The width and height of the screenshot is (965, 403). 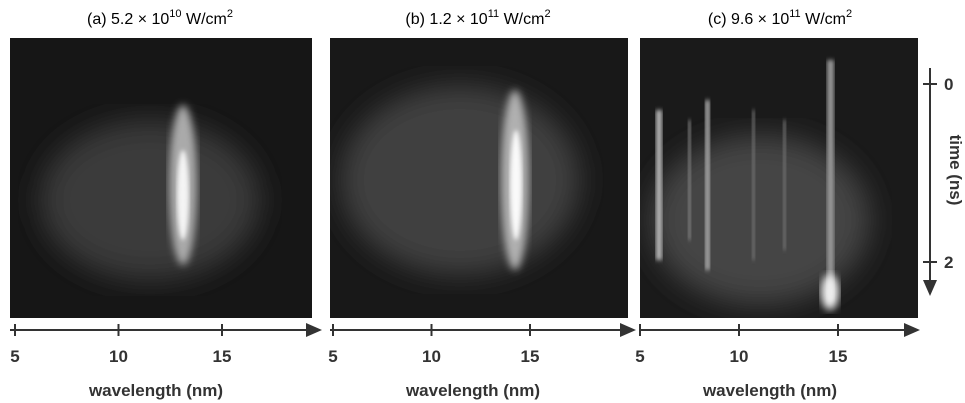 What do you see at coordinates (128, 19) in the screenshot?
I see `title-part: (a) 5.2 × 10` at bounding box center [128, 19].